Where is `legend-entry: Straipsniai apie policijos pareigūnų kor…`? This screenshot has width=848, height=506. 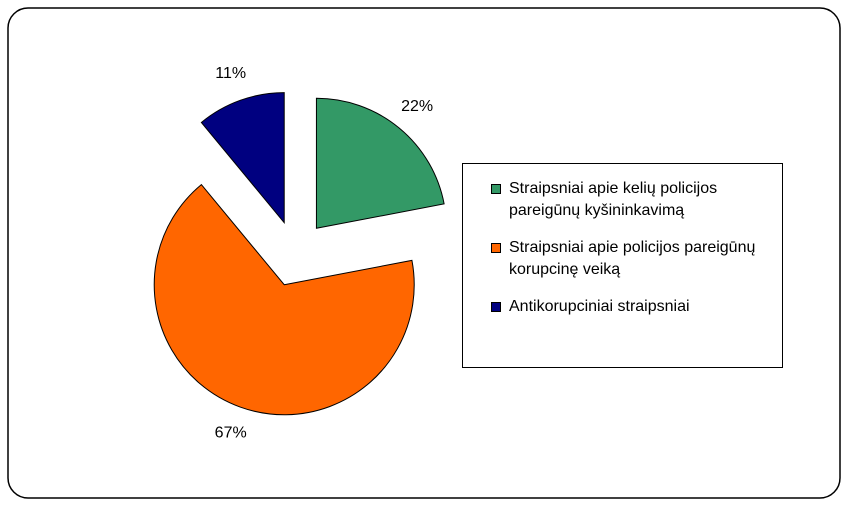
legend-entry: Straipsniai apie policijos pareigūnų kor… is located at coordinates (631, 259).